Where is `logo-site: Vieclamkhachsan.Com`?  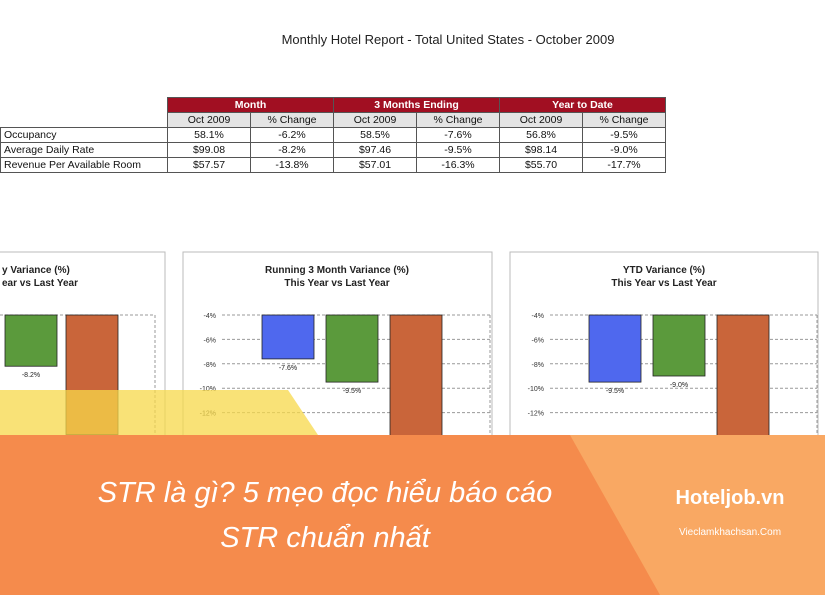 logo-site: Vieclamkhachsan.Com is located at coordinates (730, 532).